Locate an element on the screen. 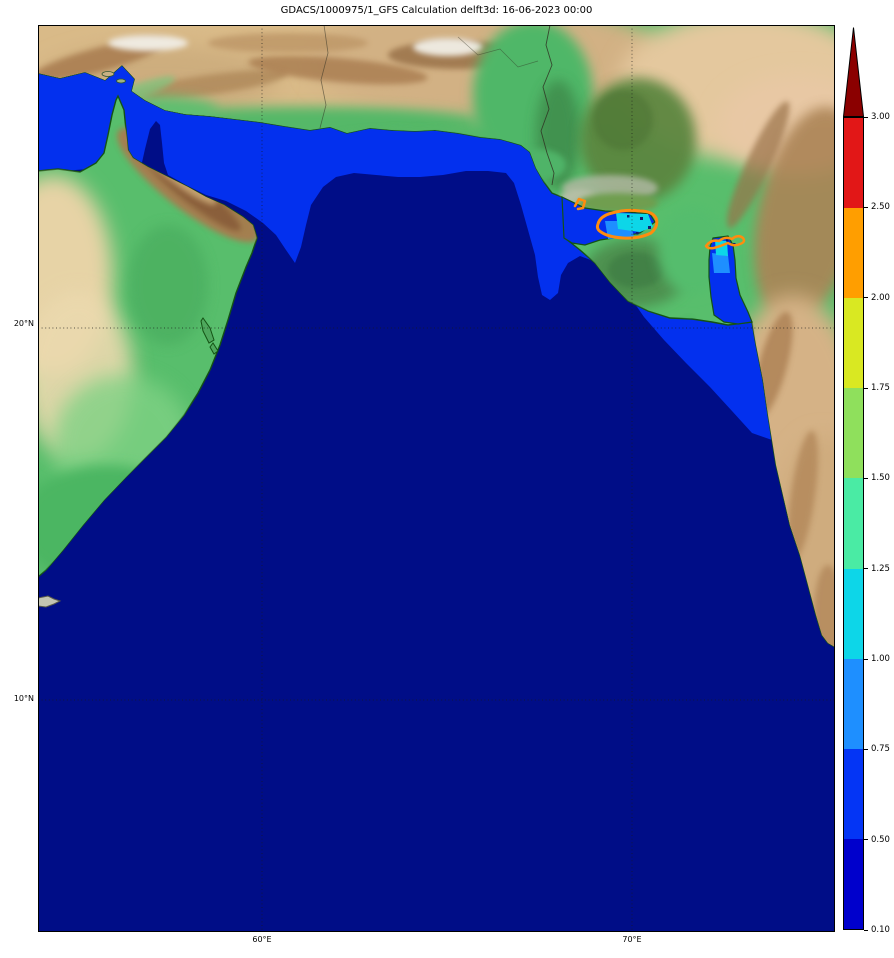 Image resolution: width=894 pixels, height=958 pixels. colorbar-tick-label: 0.75 is located at coordinates (880, 749).